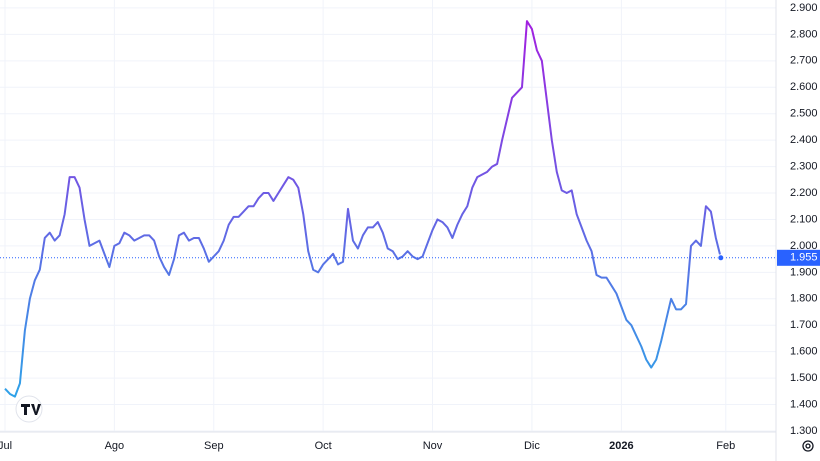 This screenshot has width=820, height=461. Describe the element at coordinates (804, 140) in the screenshot. I see `y-tick-label: 2.400` at that location.